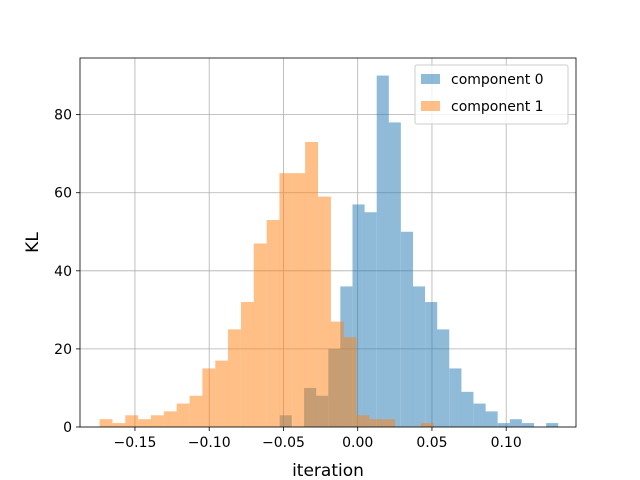 Image resolution: width=640 pixels, height=480 pixels. What do you see at coordinates (63, 350) in the screenshot?
I see `y-tick-label: 20` at bounding box center [63, 350].